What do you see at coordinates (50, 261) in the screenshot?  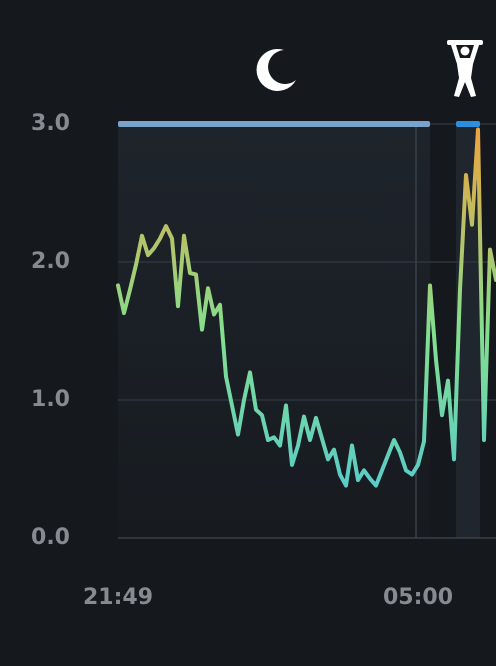 I see `y-tick-label: 2.0` at bounding box center [50, 261].